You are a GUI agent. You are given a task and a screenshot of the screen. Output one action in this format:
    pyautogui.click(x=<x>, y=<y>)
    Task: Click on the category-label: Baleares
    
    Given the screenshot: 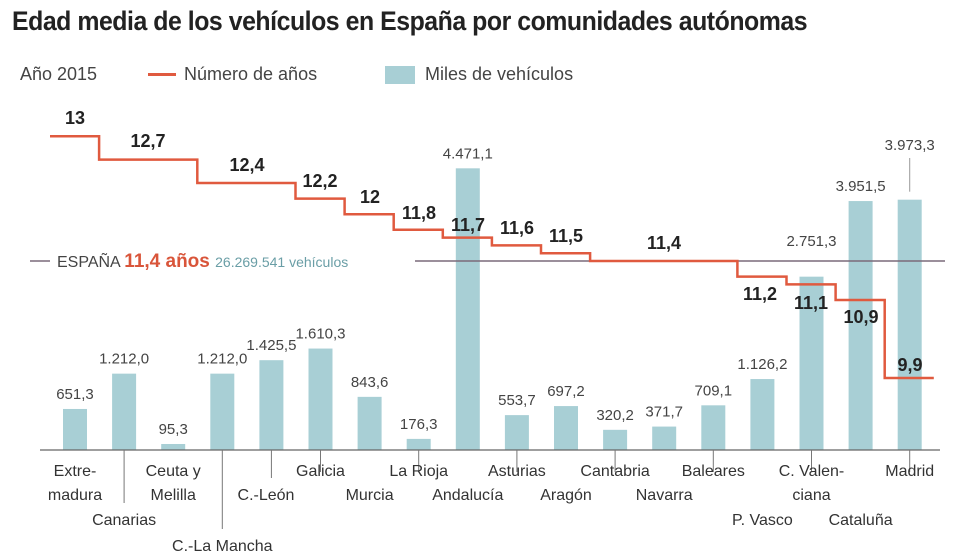 What is the action you would take?
    pyautogui.click(x=713, y=471)
    